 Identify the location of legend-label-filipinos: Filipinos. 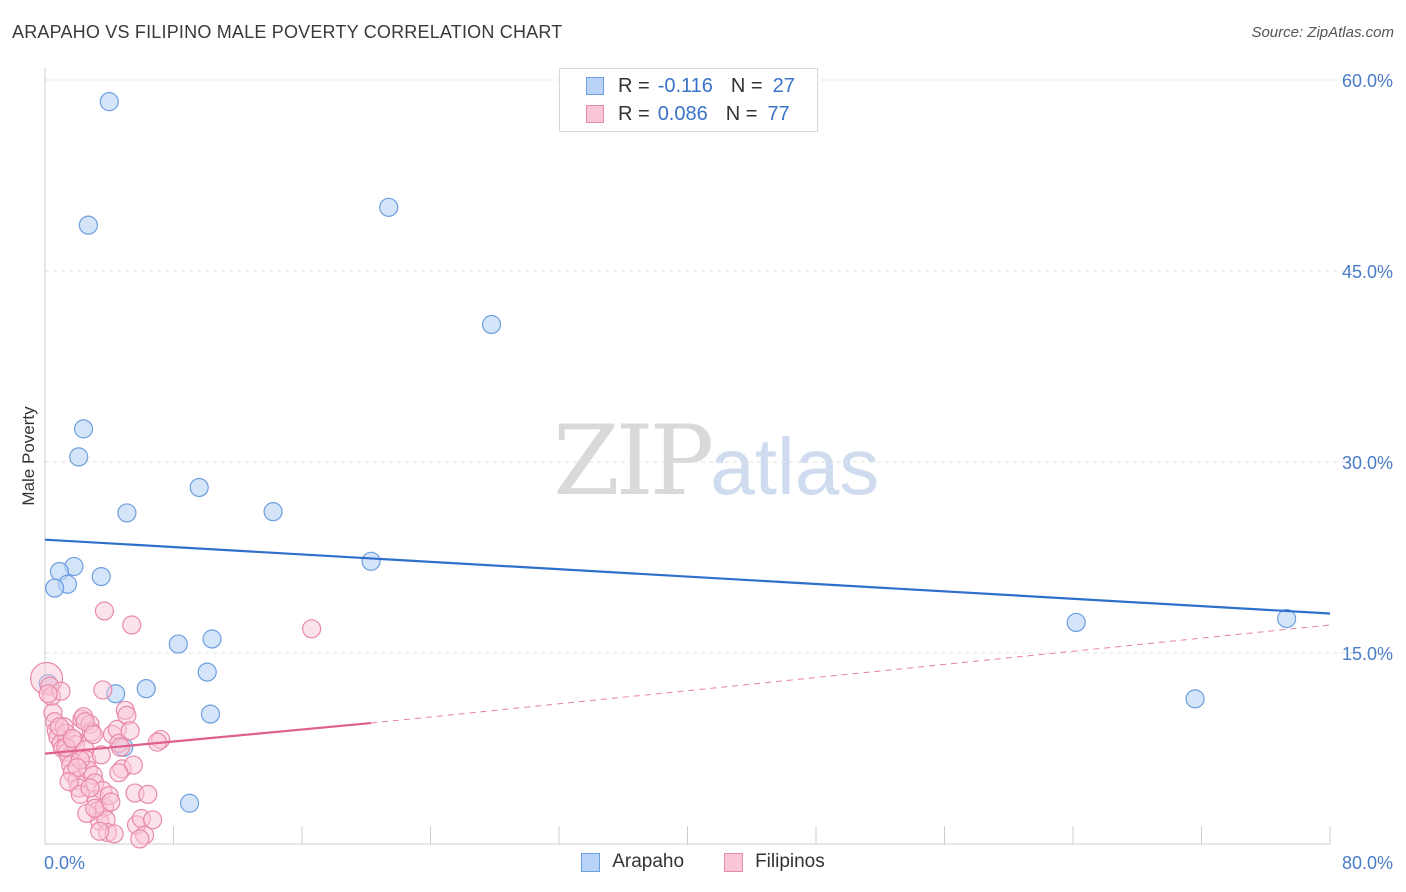
(790, 861).